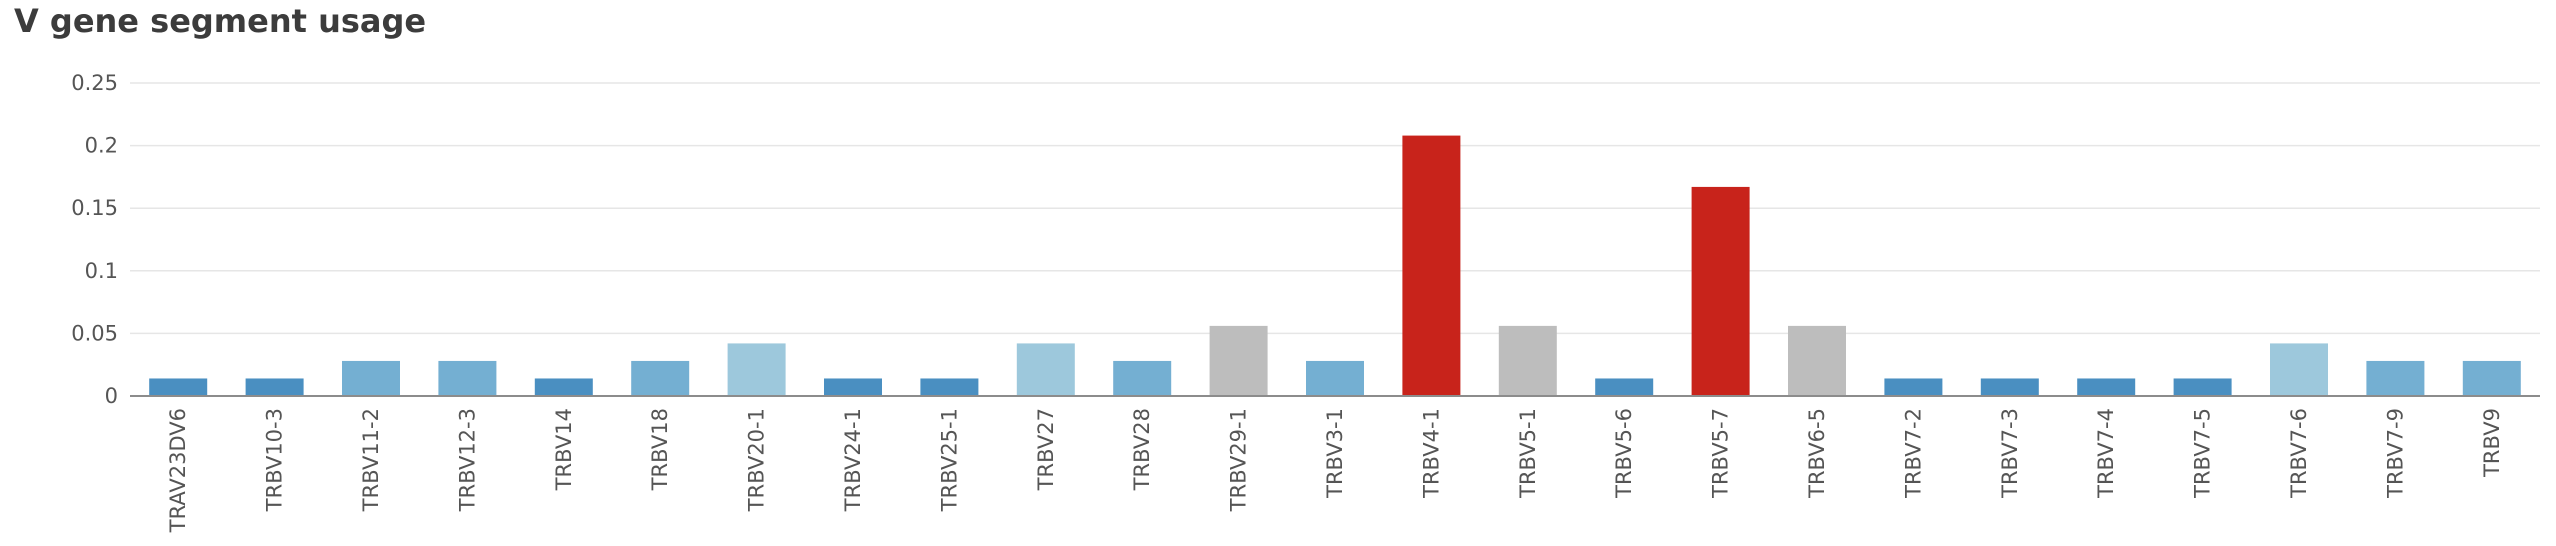 This screenshot has width=2556, height=546. What do you see at coordinates (2203, 453) in the screenshot?
I see `x-tick-label: TRBV7-5` at bounding box center [2203, 453].